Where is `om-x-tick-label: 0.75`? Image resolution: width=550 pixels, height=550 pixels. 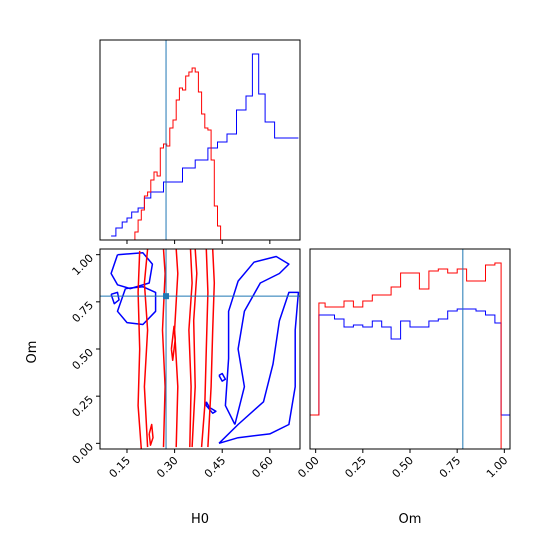 om-x-tick-label: 0.75 is located at coordinates (450, 467).